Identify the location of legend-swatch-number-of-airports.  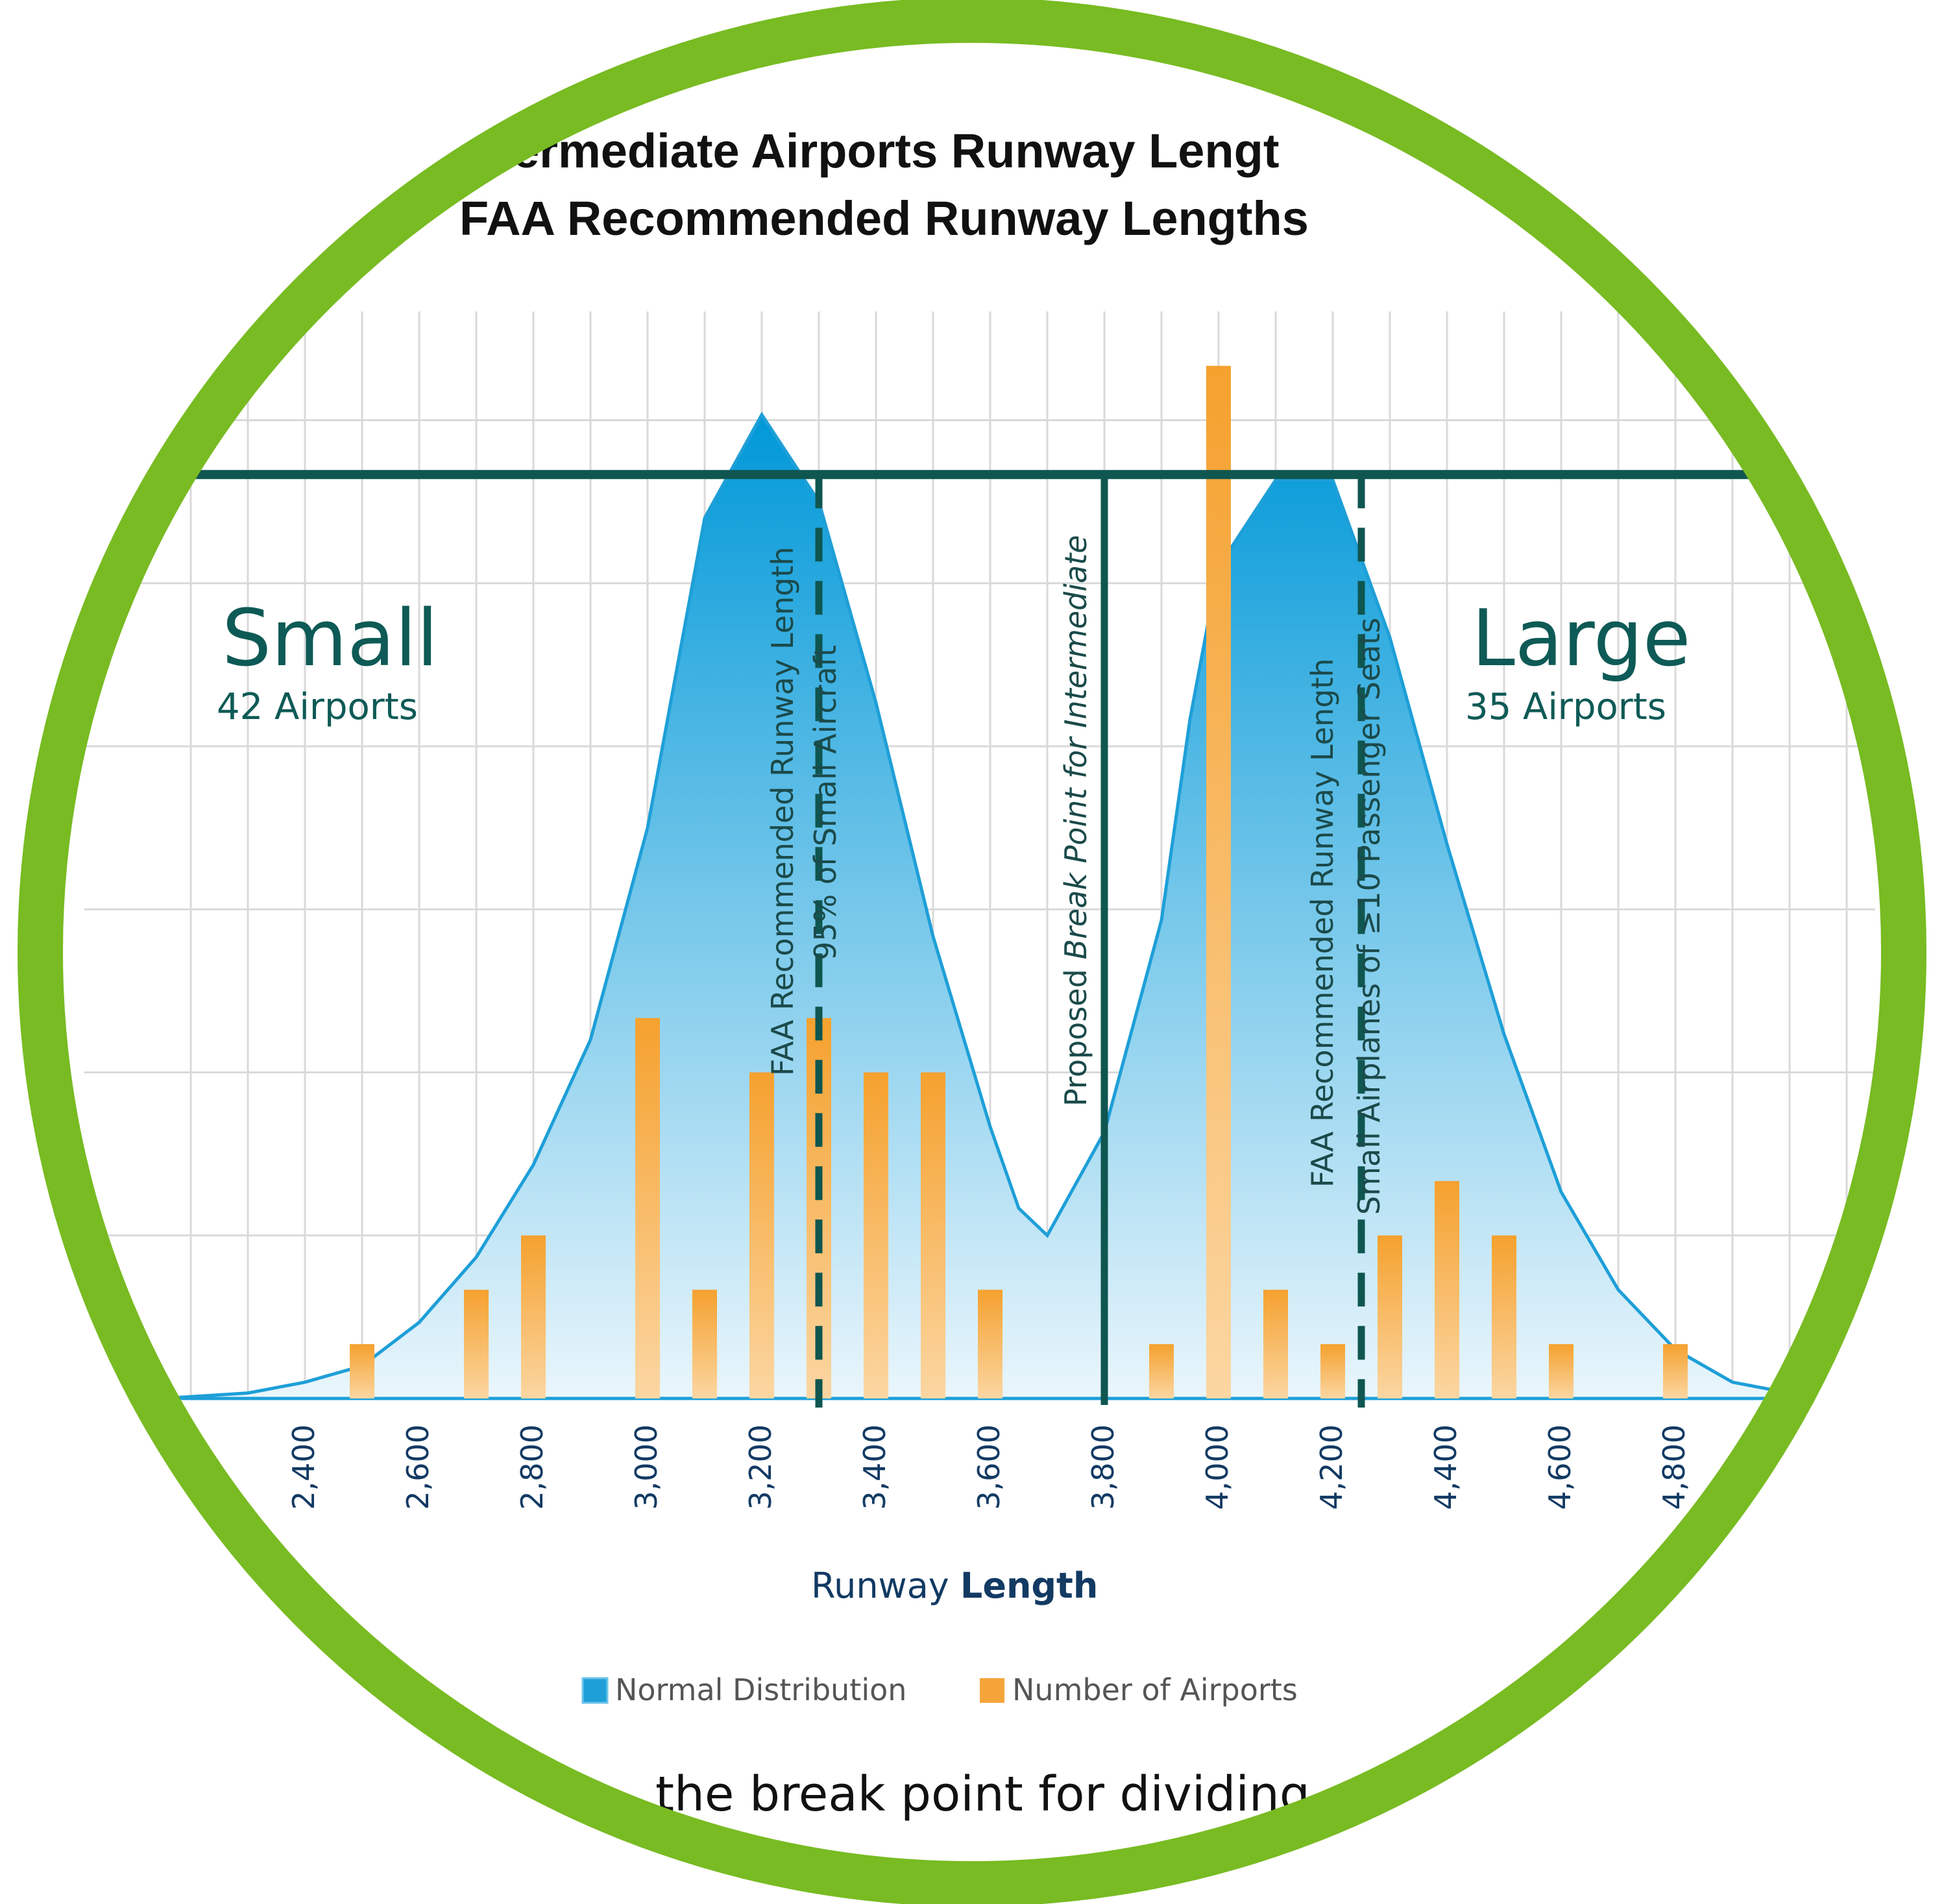
(992, 1690).